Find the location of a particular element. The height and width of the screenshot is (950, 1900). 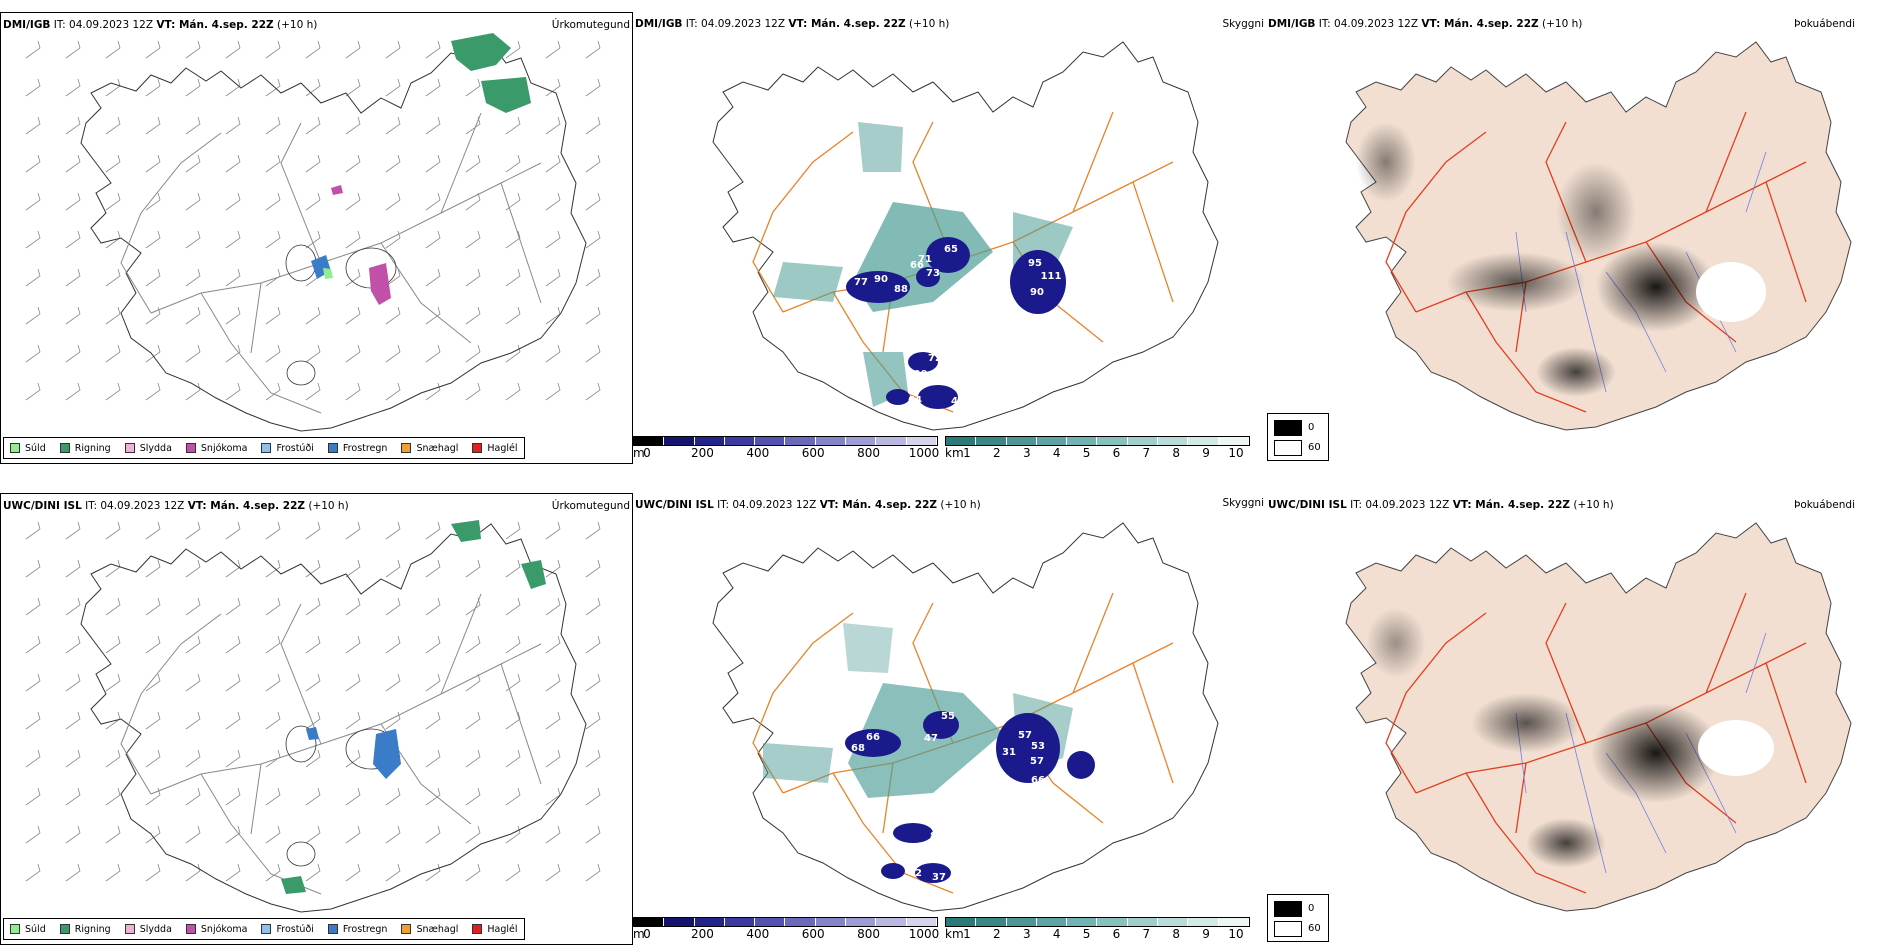

visibility-value-label: 72 is located at coordinates (935, 358).